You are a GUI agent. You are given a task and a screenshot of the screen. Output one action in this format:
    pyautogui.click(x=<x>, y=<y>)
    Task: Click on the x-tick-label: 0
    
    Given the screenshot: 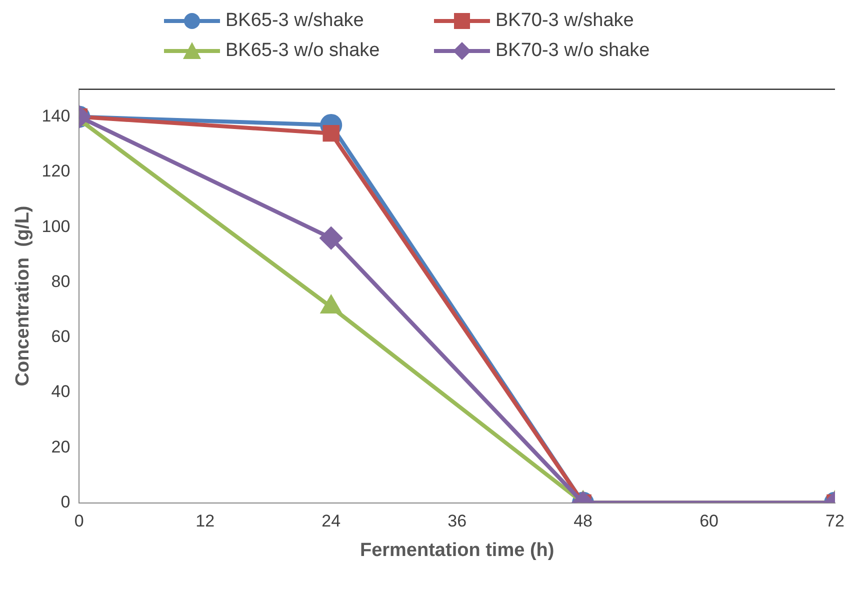 What is the action you would take?
    pyautogui.click(x=79, y=521)
    